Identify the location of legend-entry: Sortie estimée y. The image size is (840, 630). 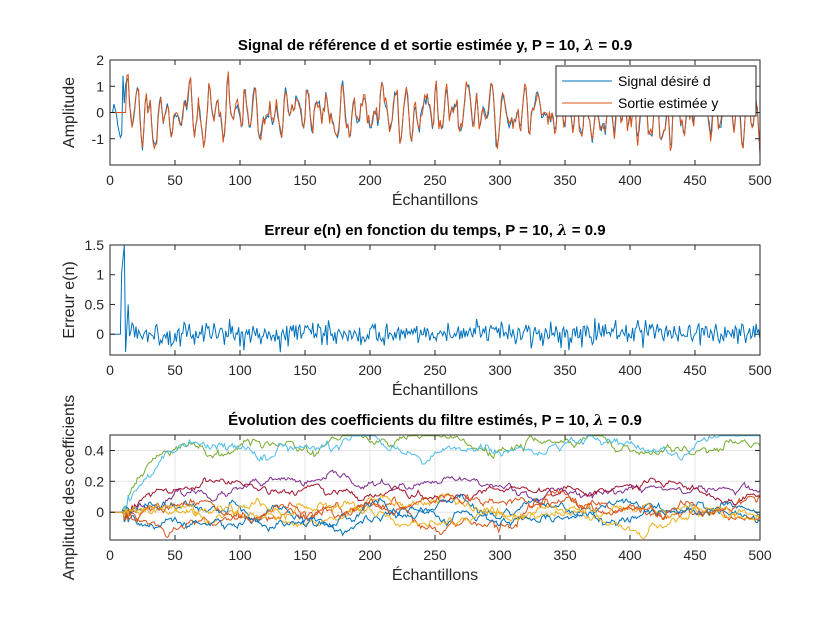
(668, 103).